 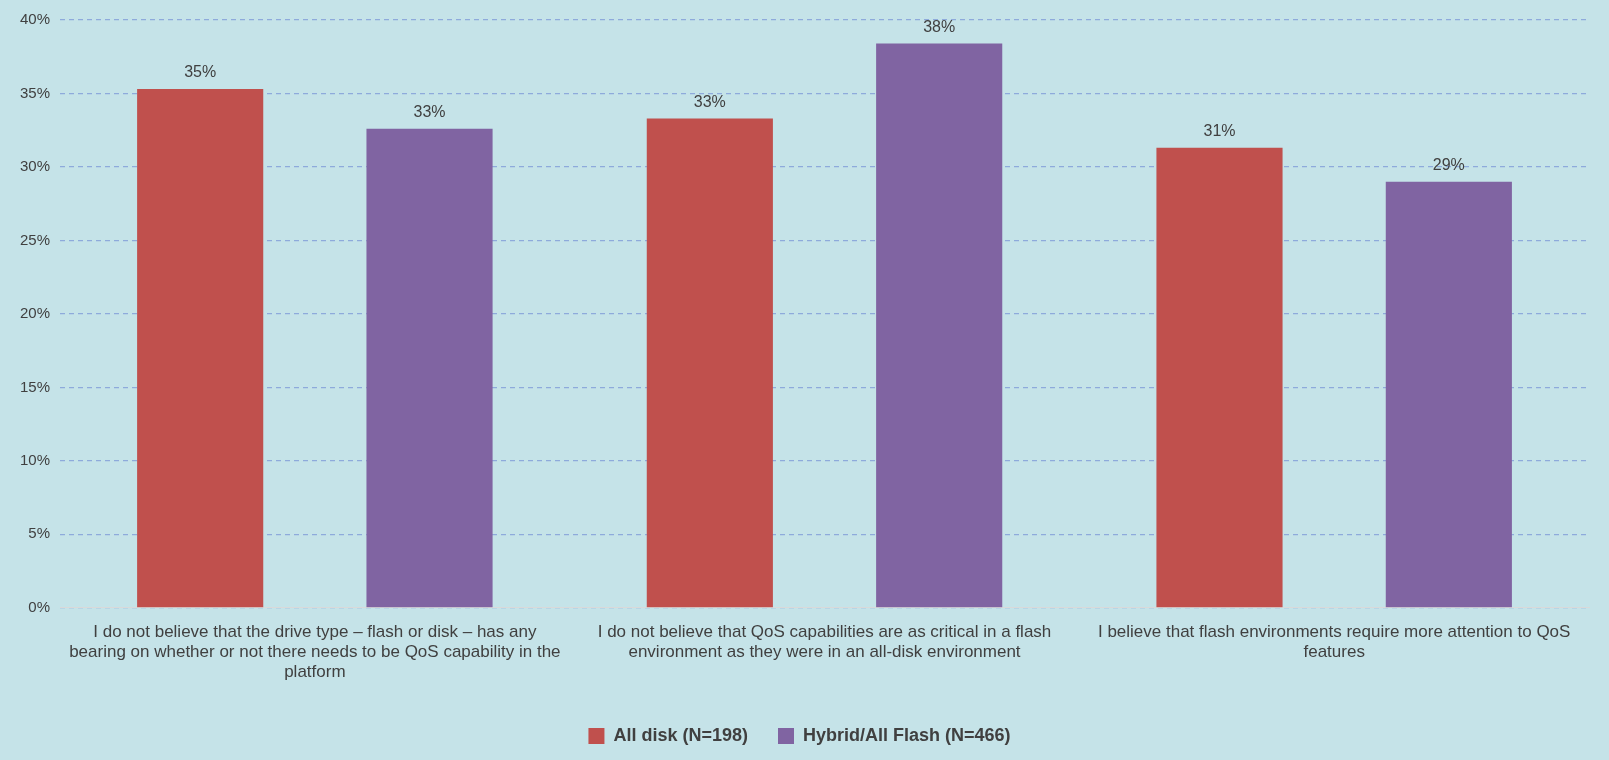 What do you see at coordinates (939, 26) in the screenshot?
I see `data-label: 38%` at bounding box center [939, 26].